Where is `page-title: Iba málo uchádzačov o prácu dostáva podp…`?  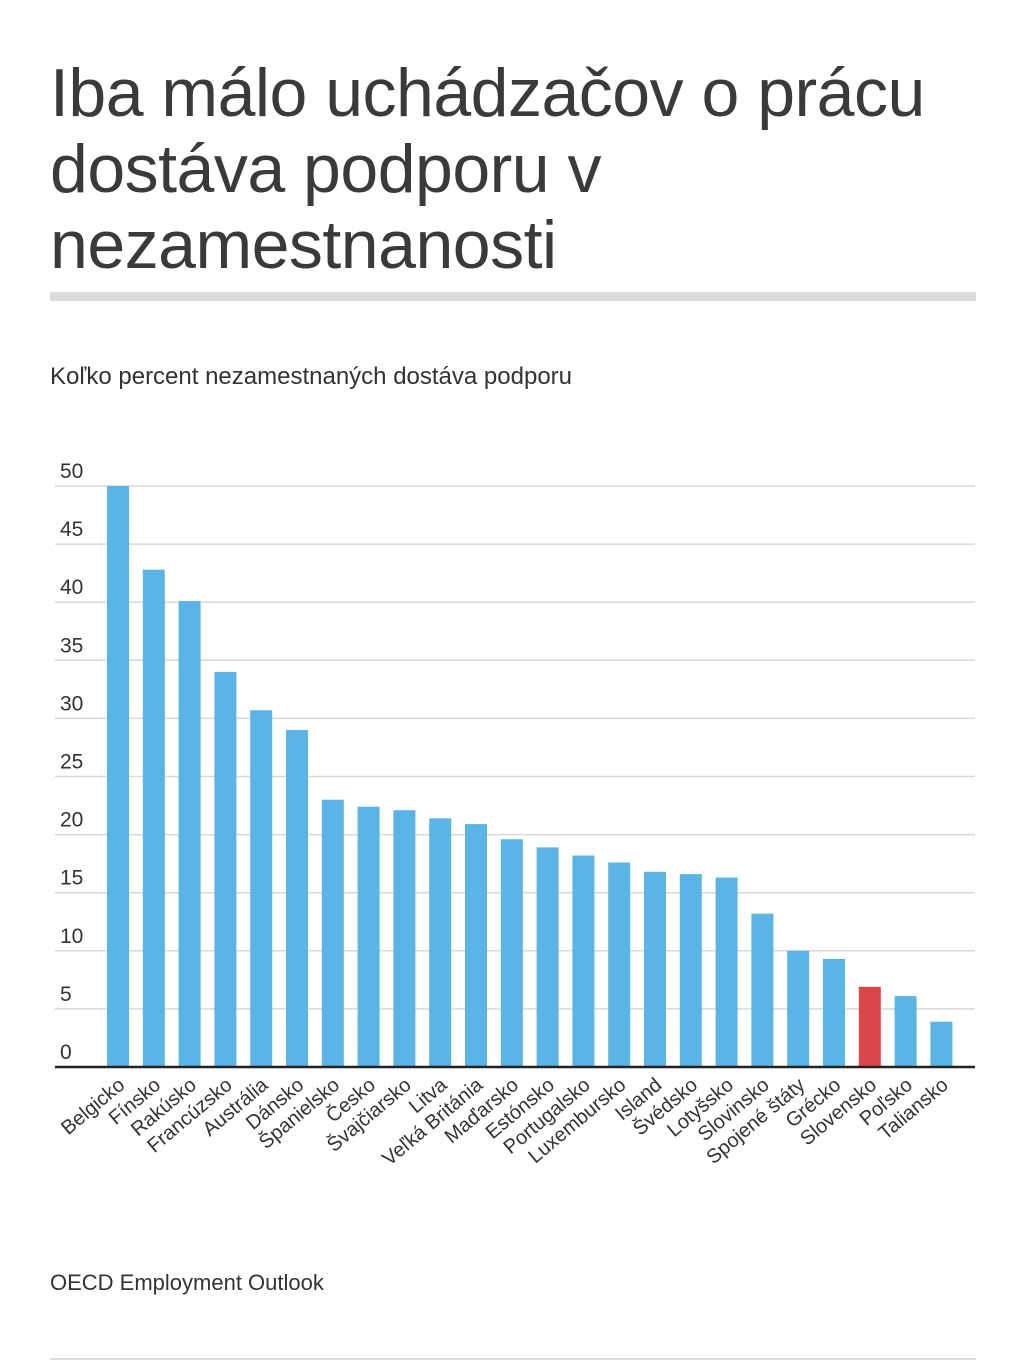
page-title: Iba málo uchádzačov o prácu dostáva podp… is located at coordinates (487, 169).